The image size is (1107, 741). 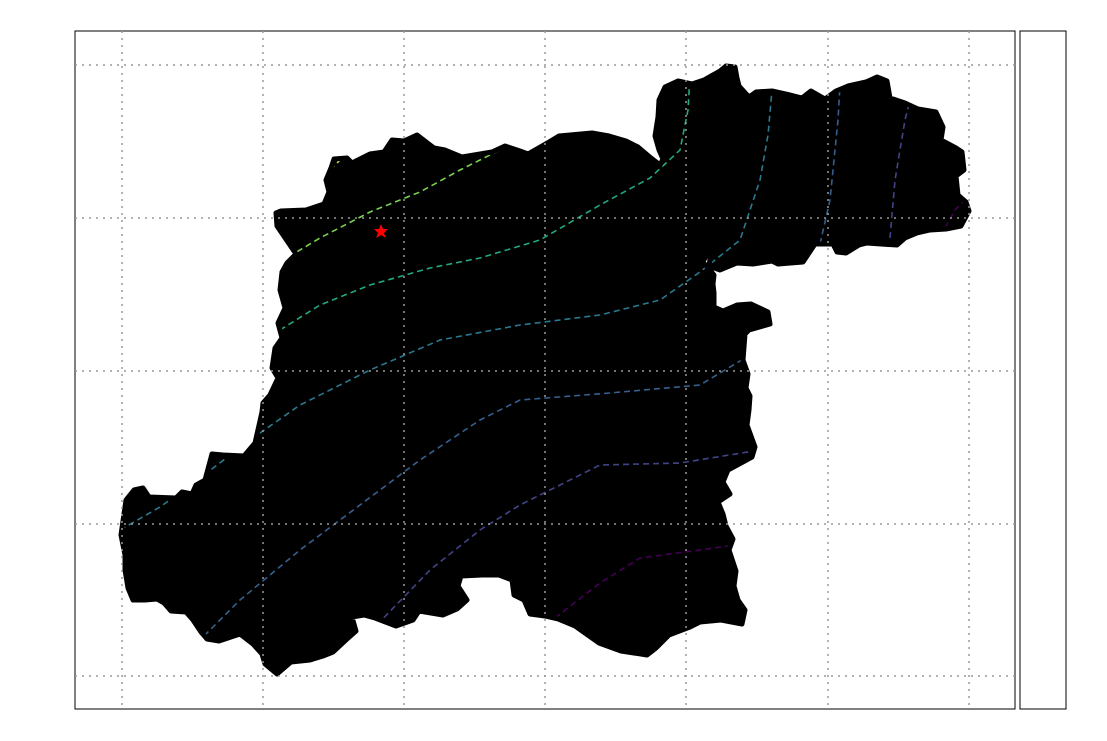 What do you see at coordinates (381, 231) in the screenshot?
I see `city-star-icon` at bounding box center [381, 231].